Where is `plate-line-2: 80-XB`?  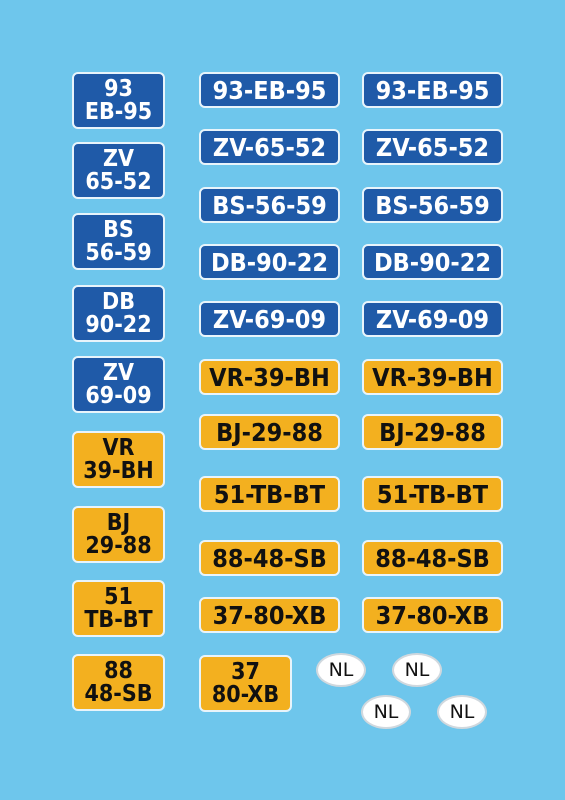 plate-line-2: 80-XB is located at coordinates (245, 694).